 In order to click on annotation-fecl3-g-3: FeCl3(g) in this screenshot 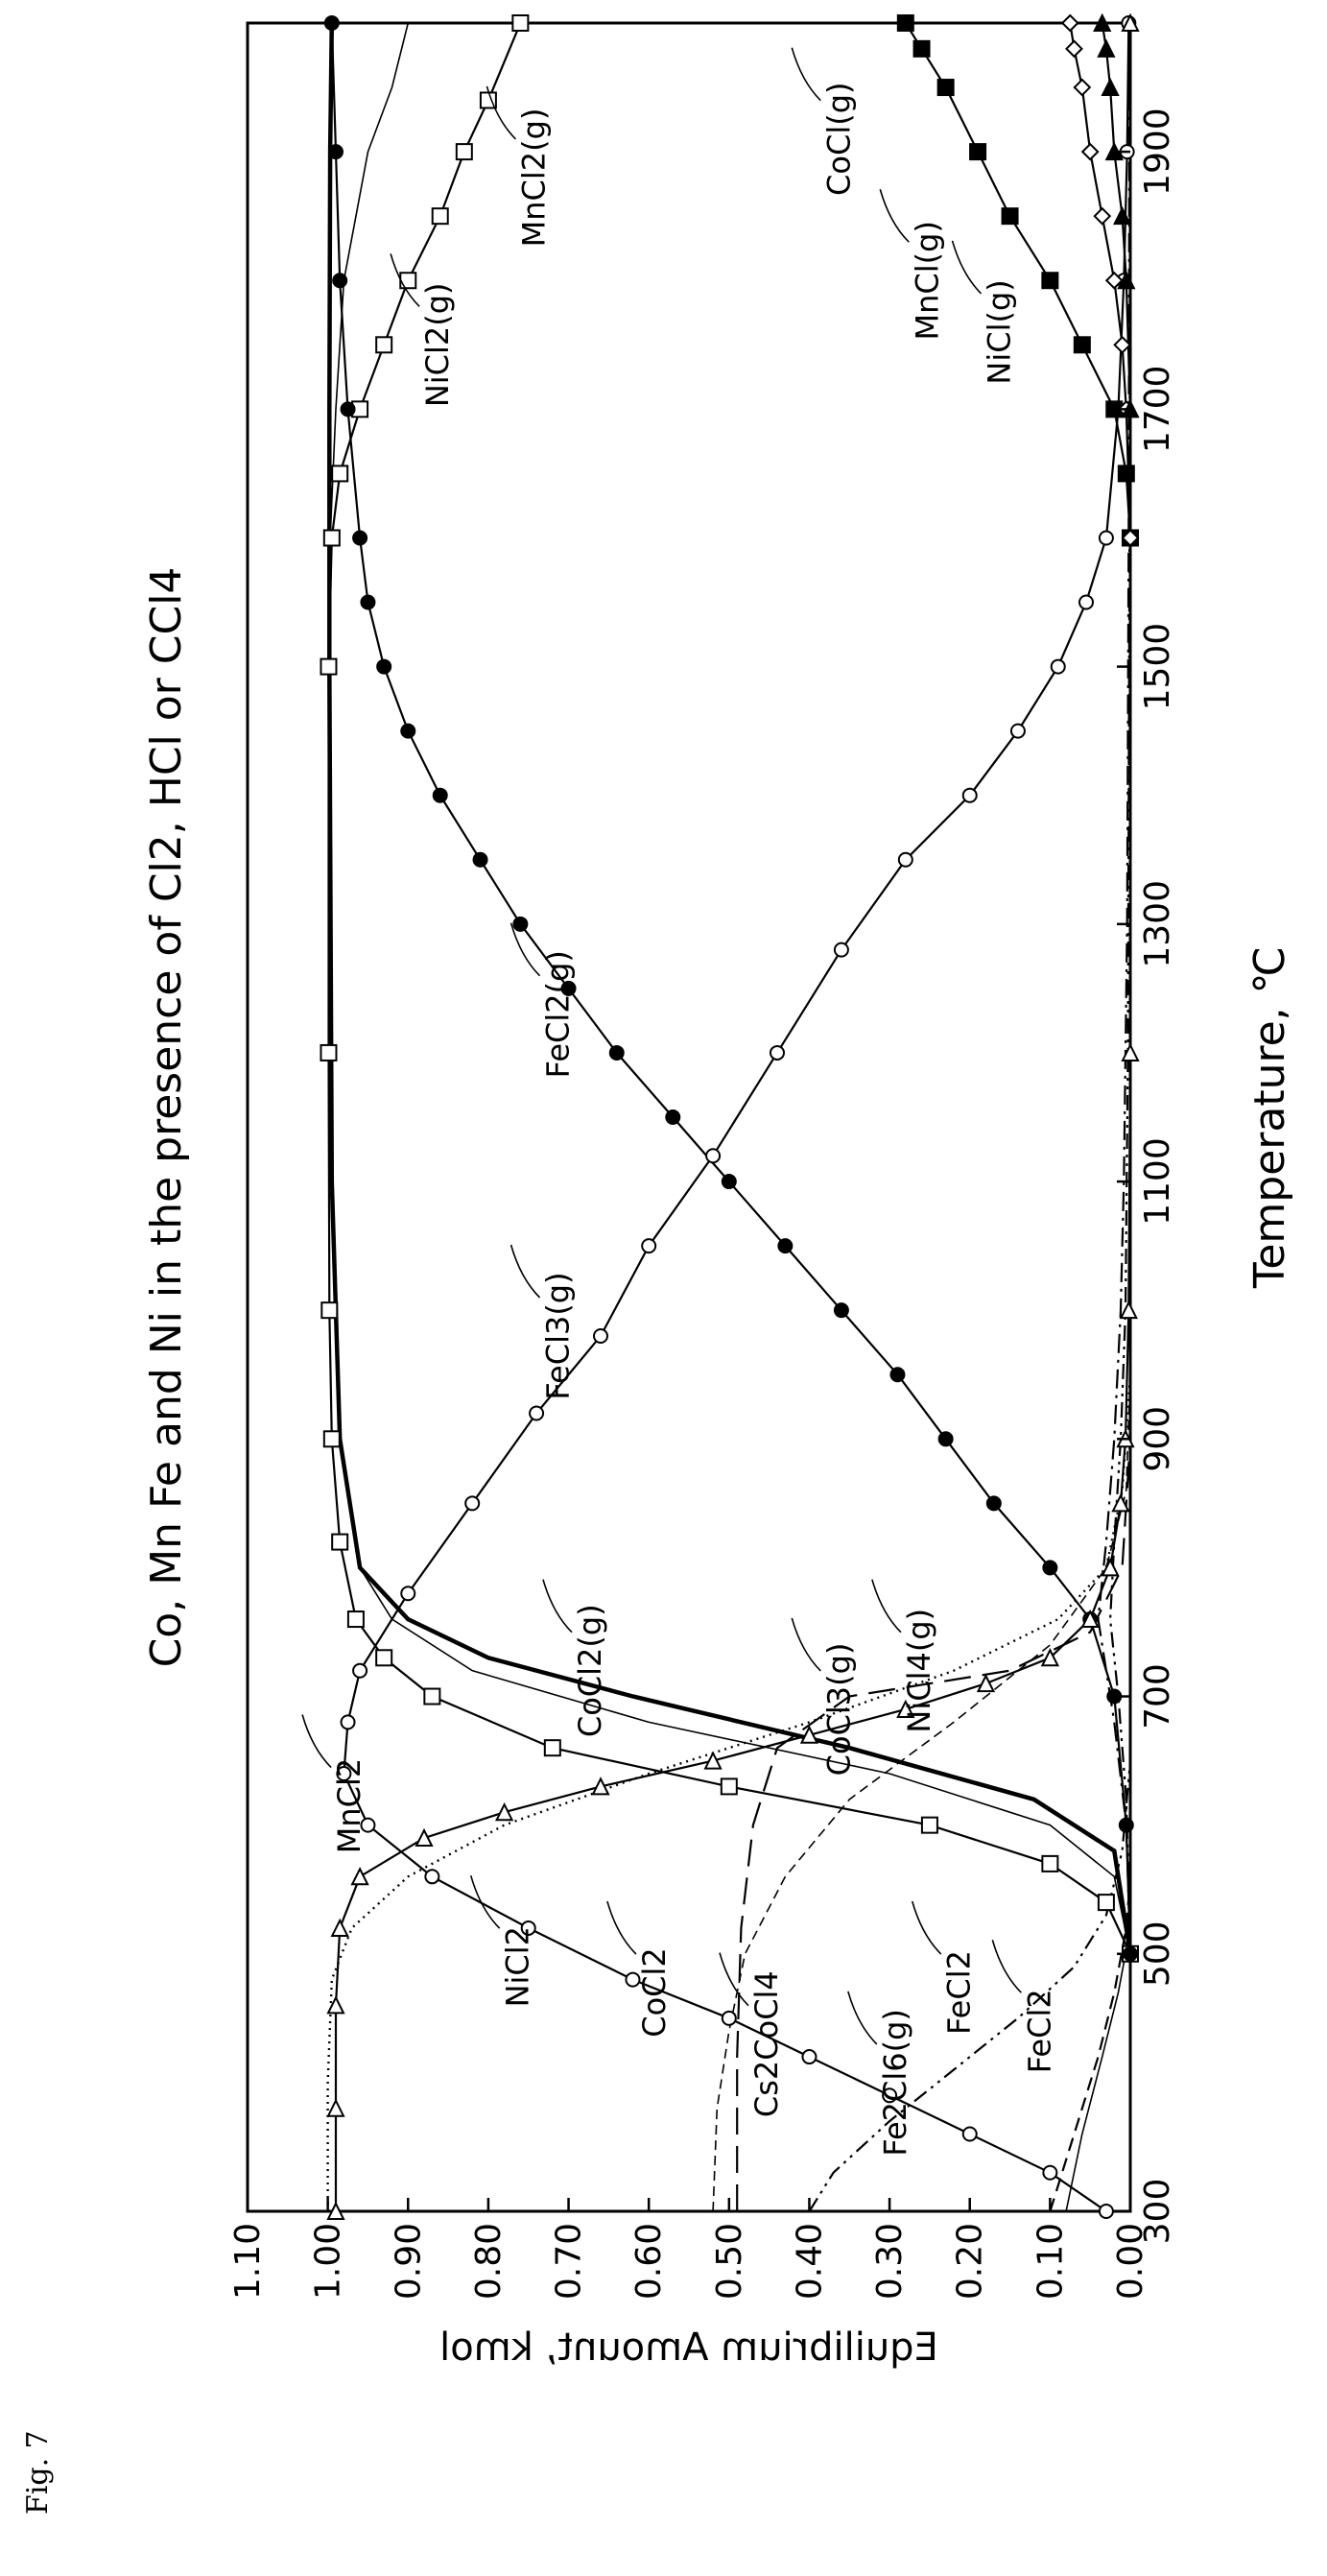, I will do `click(558, 1335)`.